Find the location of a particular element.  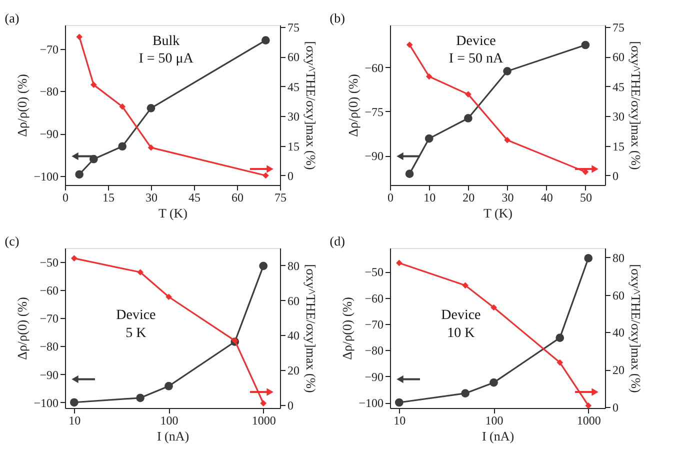

y2-tick-label: 80 is located at coordinates (618, 257).